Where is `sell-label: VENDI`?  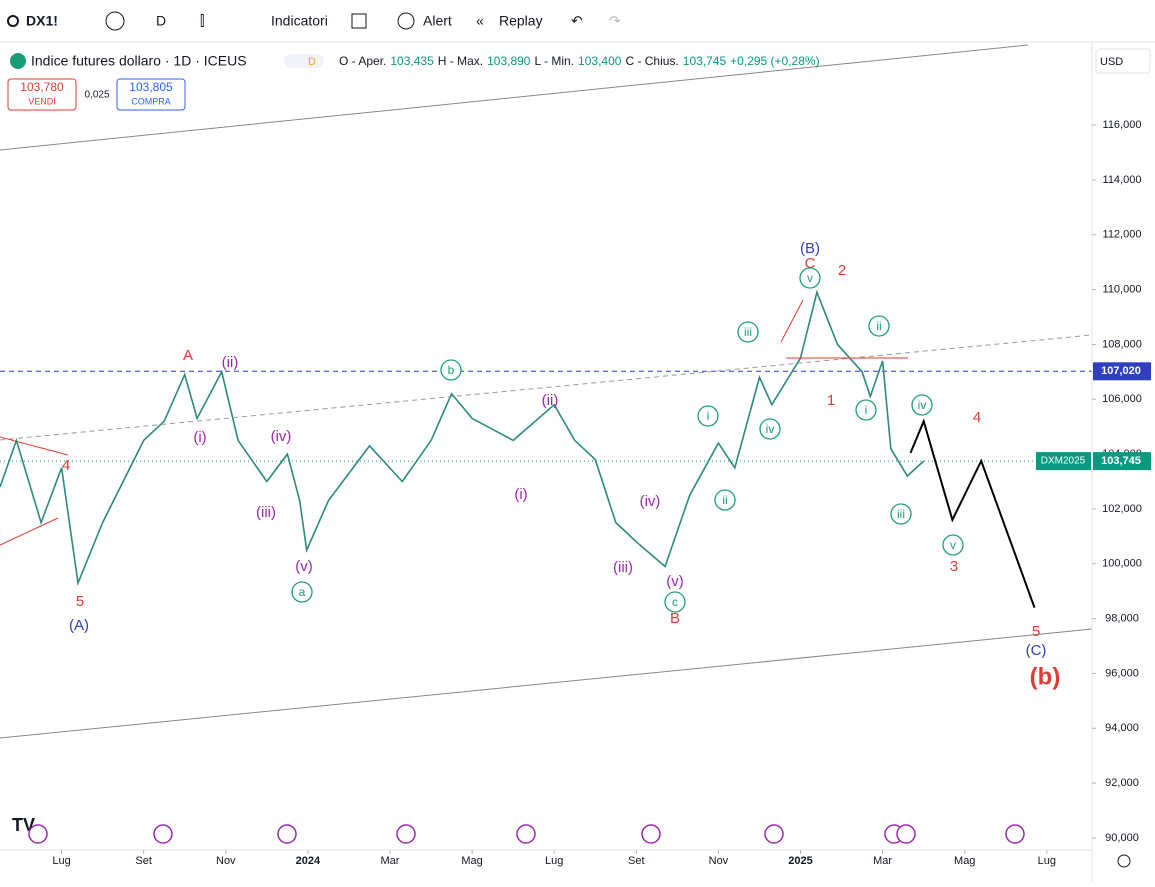
sell-label: VENDI is located at coordinates (42, 101).